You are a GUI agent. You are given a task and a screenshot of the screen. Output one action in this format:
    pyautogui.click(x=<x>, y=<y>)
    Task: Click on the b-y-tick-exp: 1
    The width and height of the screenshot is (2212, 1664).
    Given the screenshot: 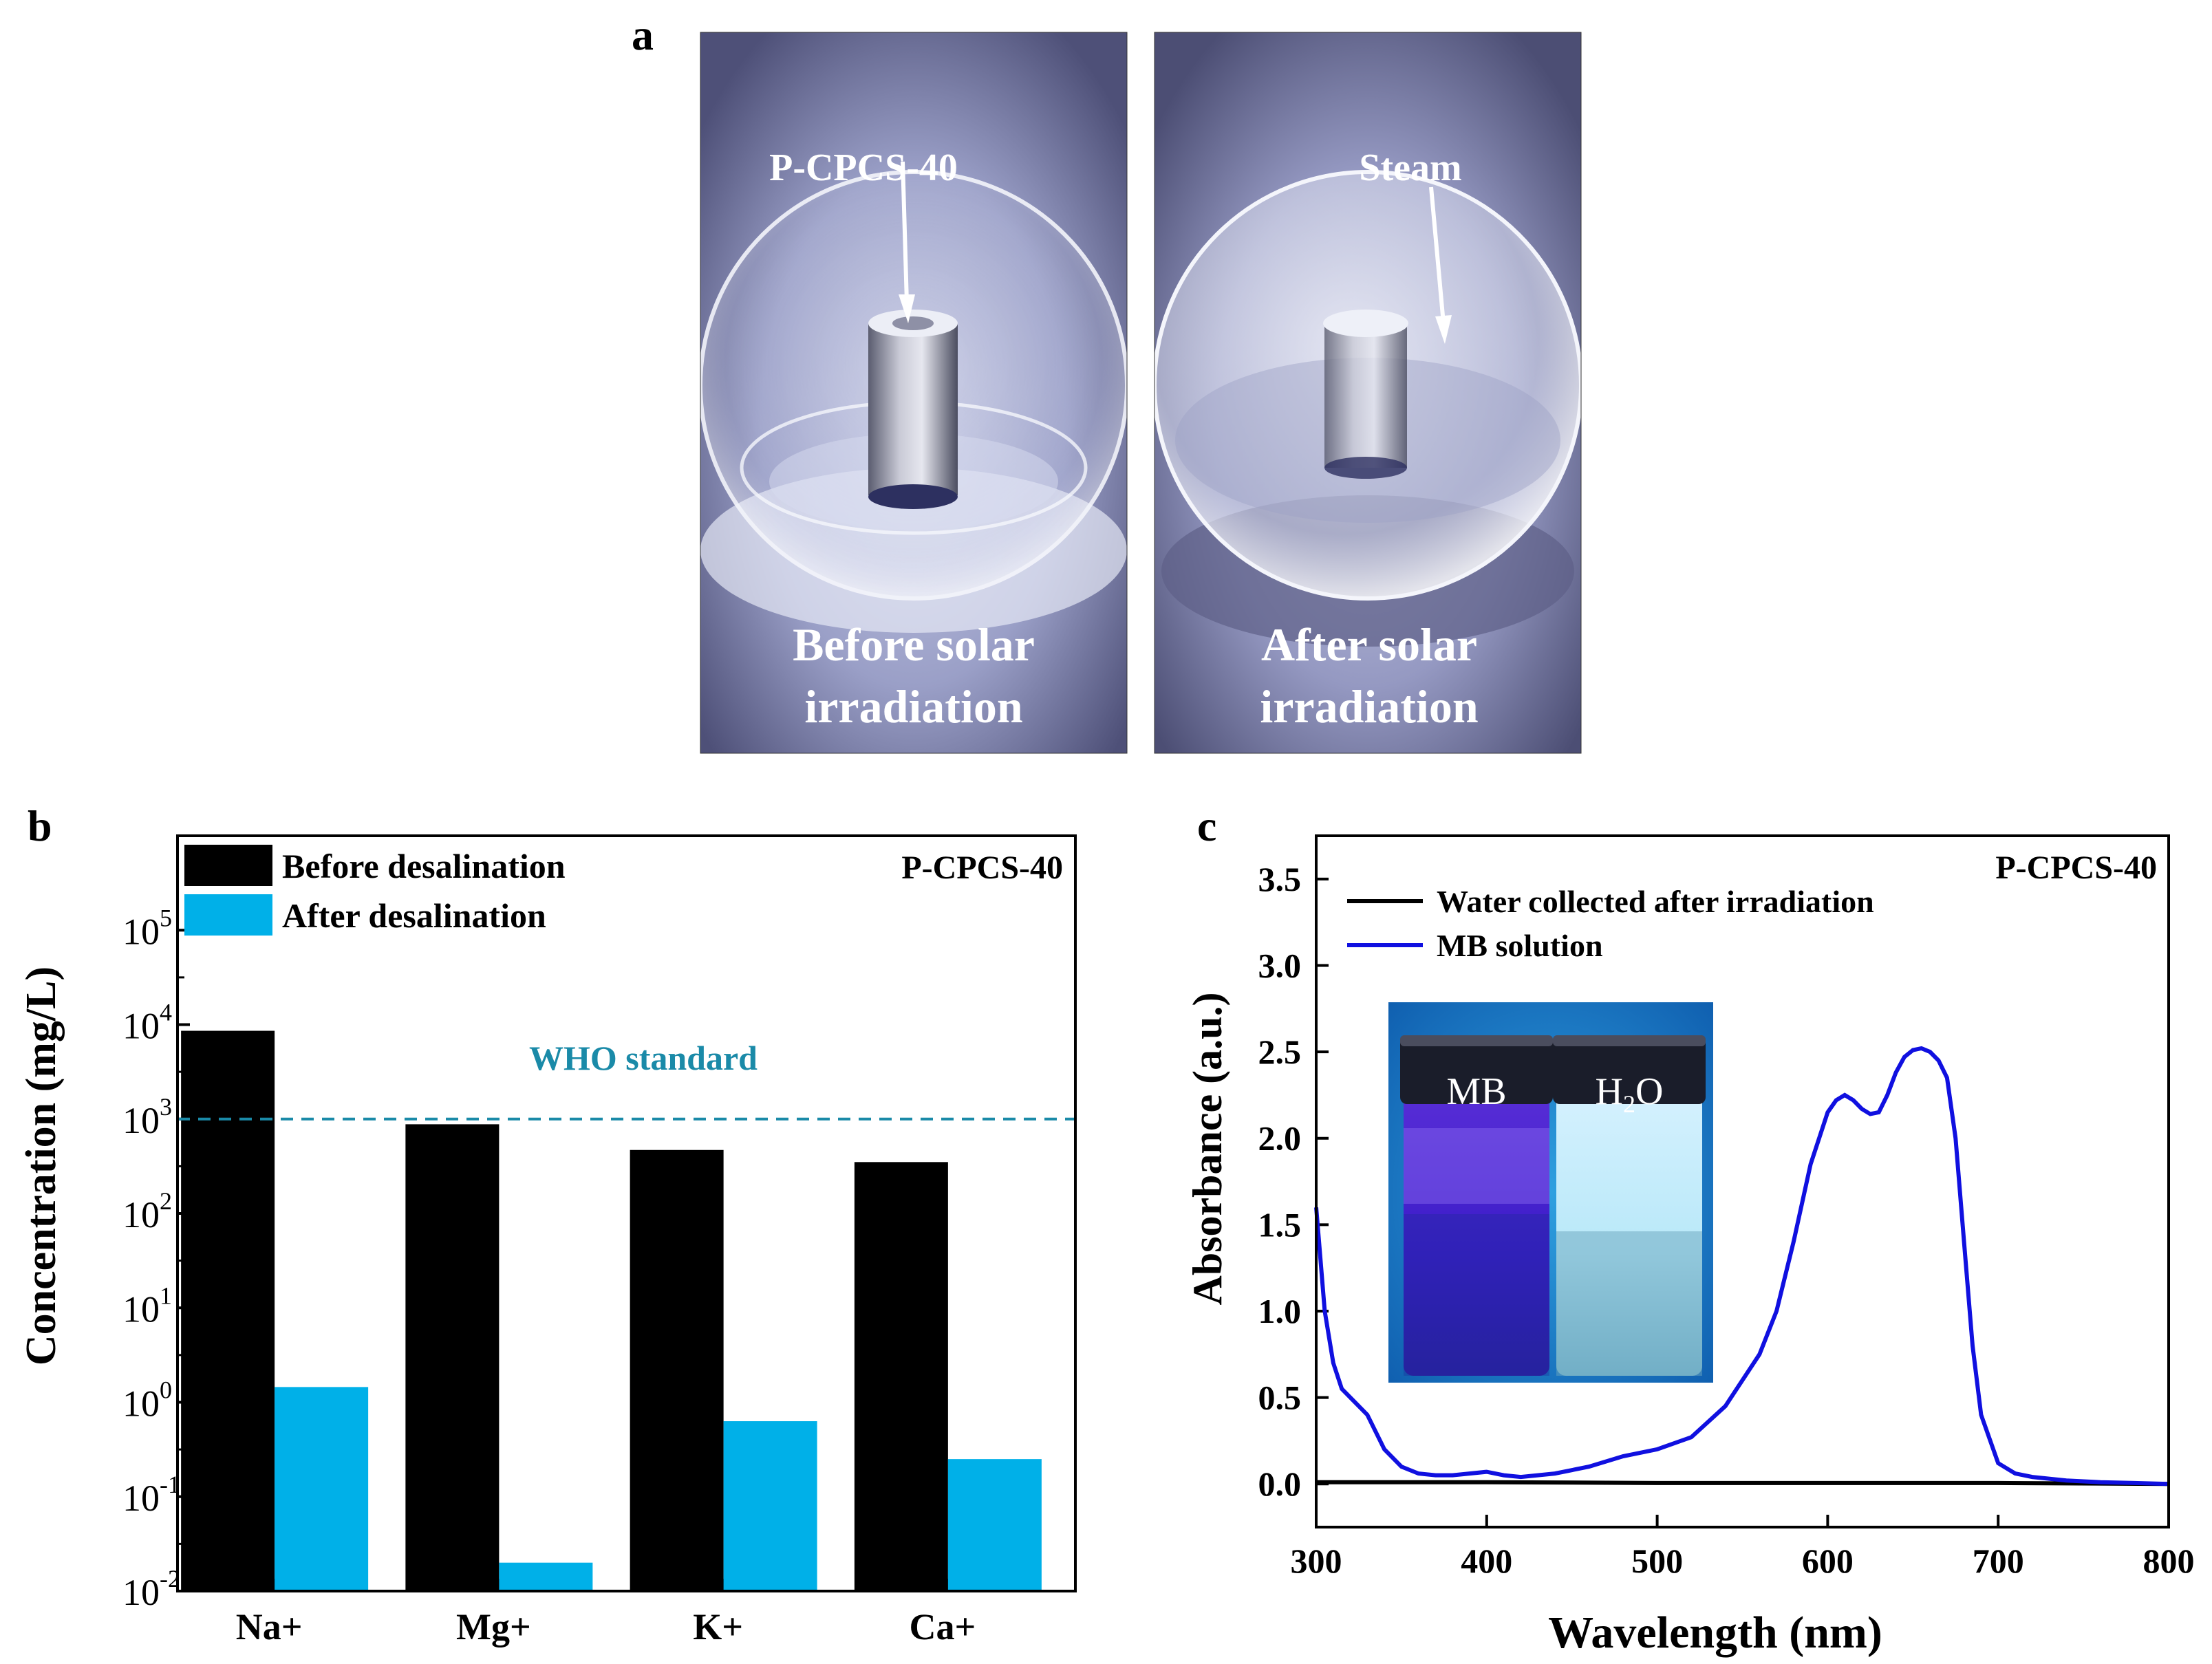 What is the action you would take?
    pyautogui.click(x=166, y=1295)
    